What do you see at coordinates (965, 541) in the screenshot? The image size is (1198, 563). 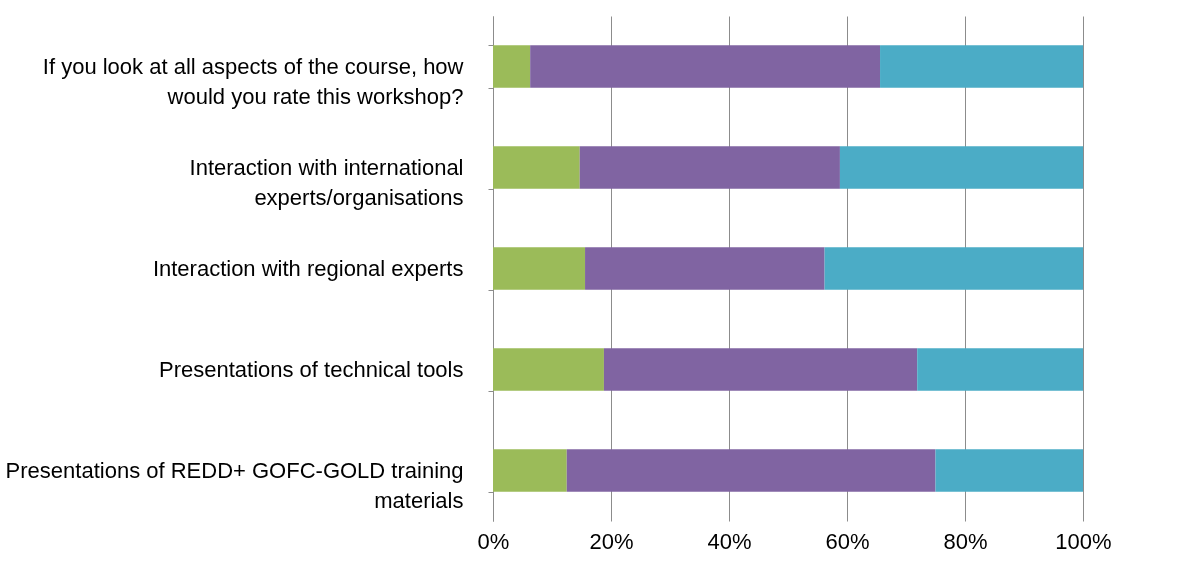 I see `x-tick-label: 80%` at bounding box center [965, 541].